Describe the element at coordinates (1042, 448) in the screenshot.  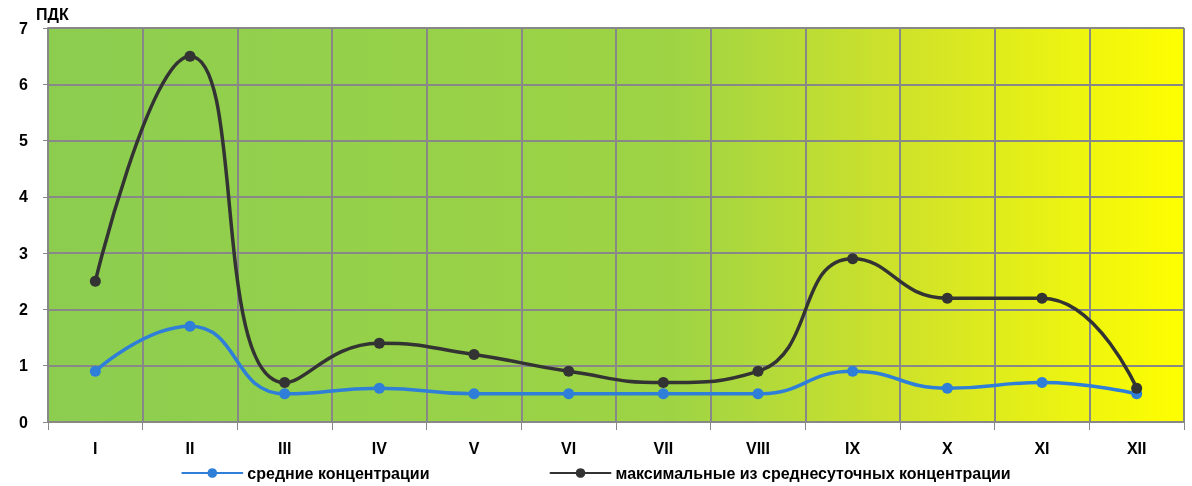
I see `x-tick-label: XI` at that location.